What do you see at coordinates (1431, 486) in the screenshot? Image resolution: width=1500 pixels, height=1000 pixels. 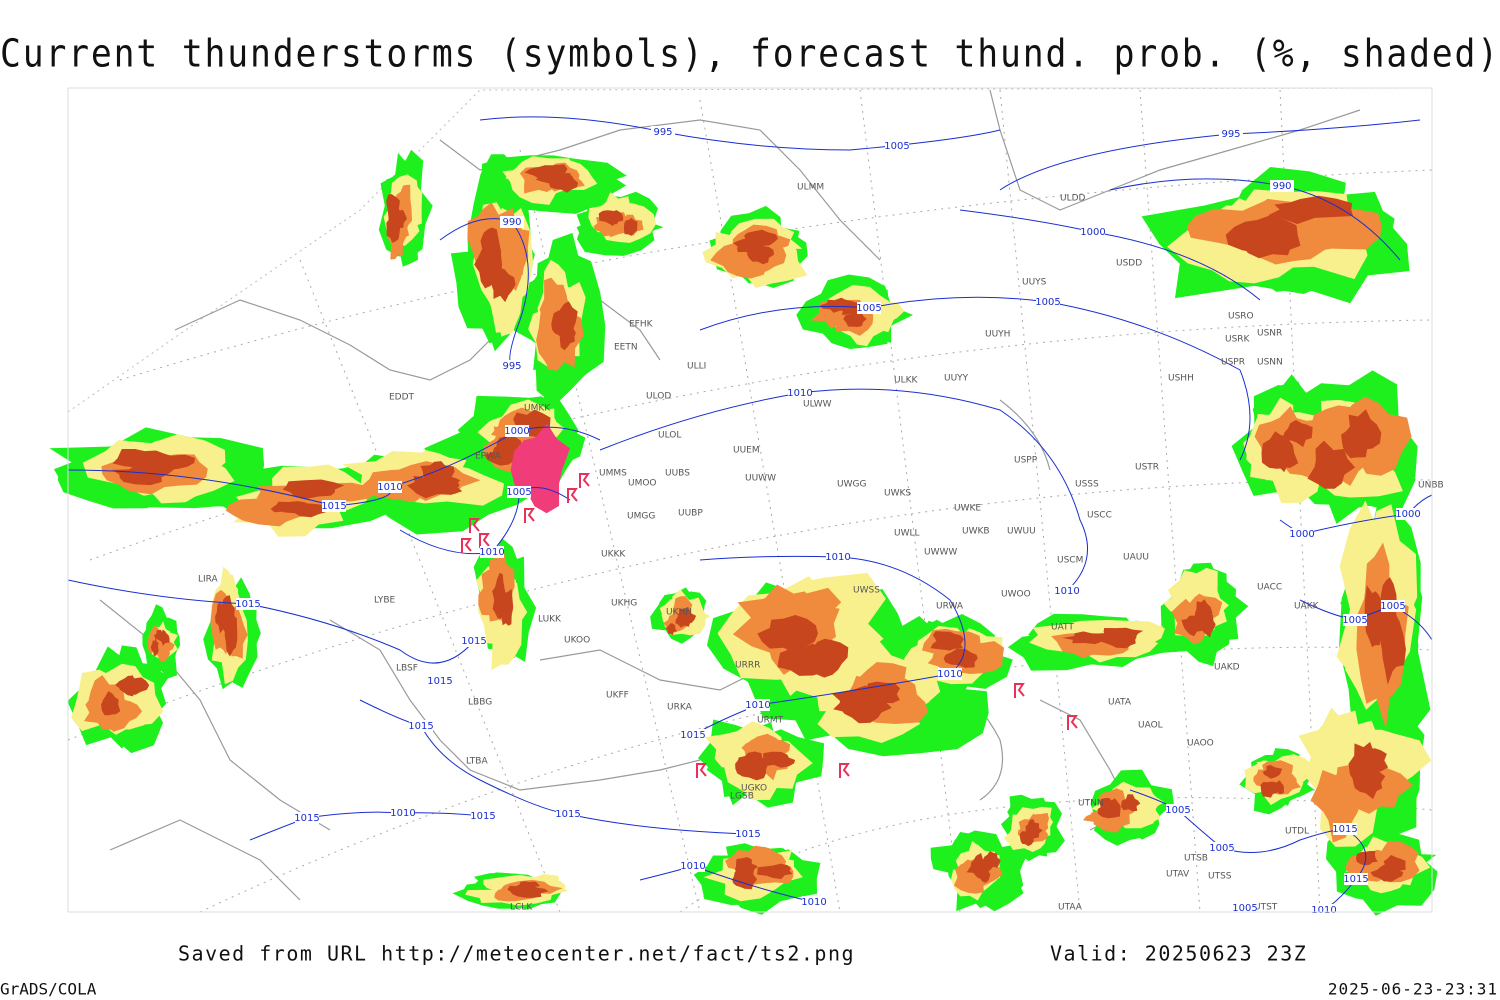 I see `station-label: UNBB` at bounding box center [1431, 486].